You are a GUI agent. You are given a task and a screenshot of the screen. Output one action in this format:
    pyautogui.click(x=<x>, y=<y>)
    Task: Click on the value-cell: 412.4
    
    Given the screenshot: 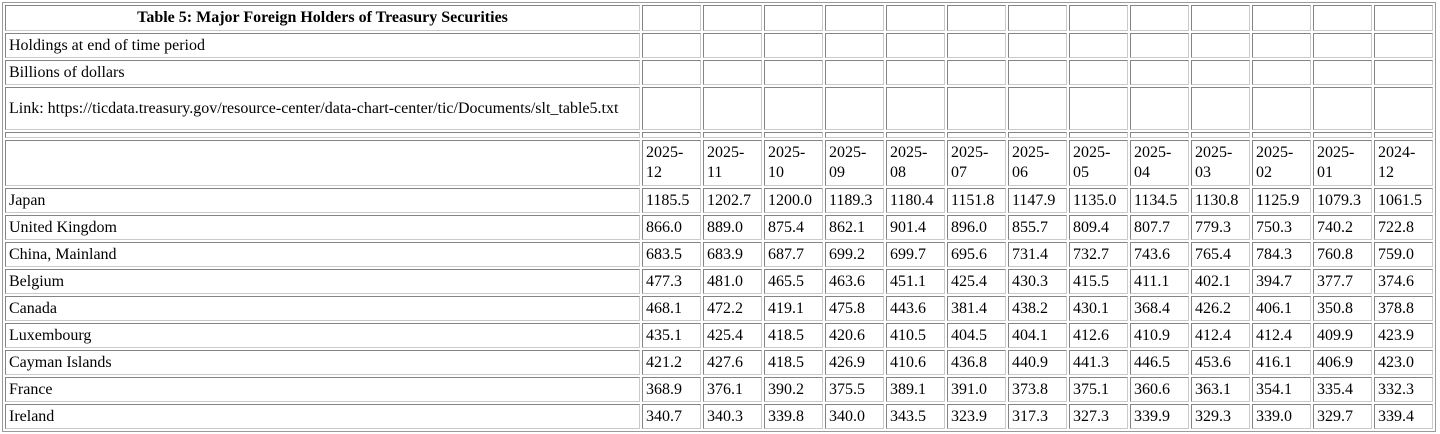 What is the action you would take?
    pyautogui.click(x=1220, y=335)
    